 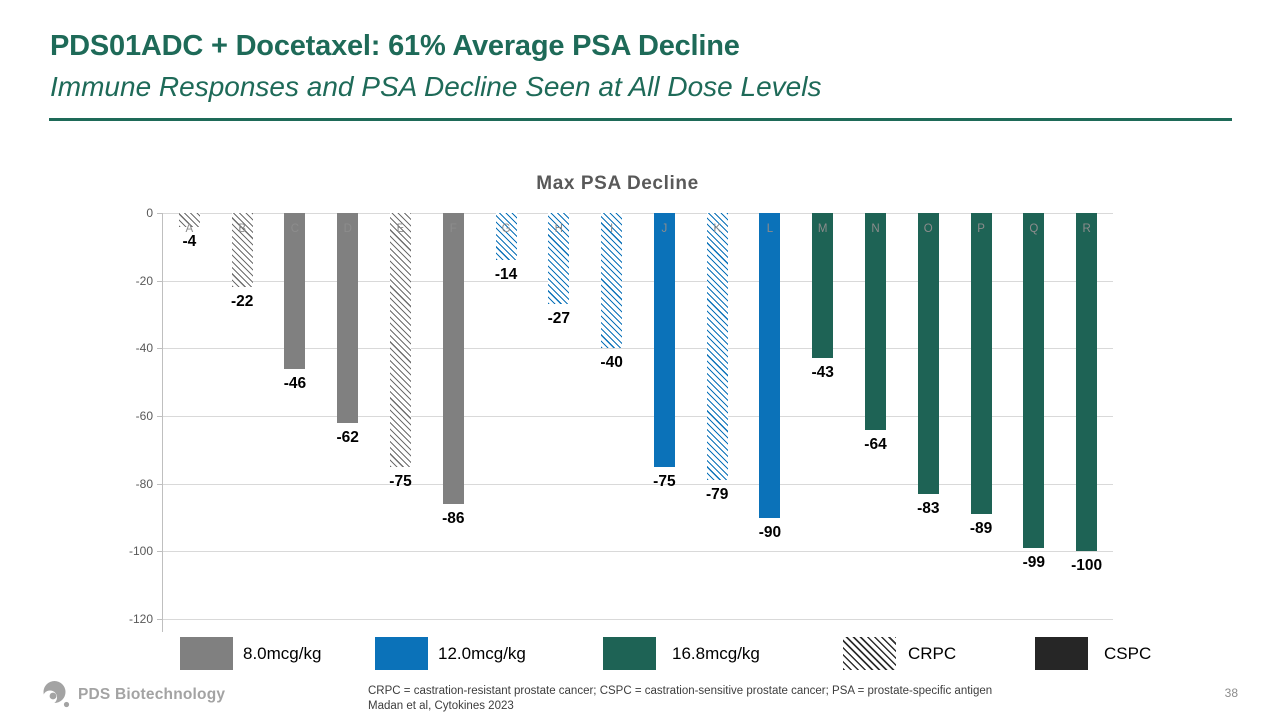 I want to click on y-axis-tick-label: -100, so click(x=140, y=551).